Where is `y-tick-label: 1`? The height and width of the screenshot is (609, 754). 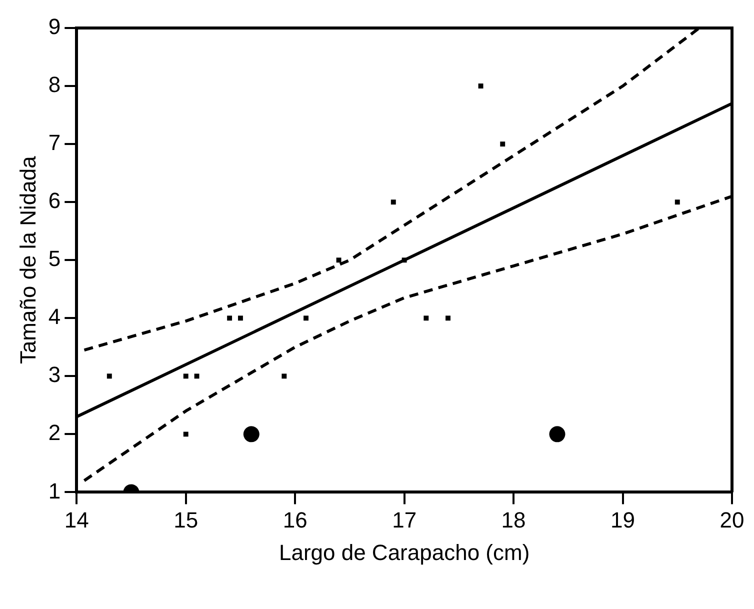 y-tick-label: 1 is located at coordinates (54, 491).